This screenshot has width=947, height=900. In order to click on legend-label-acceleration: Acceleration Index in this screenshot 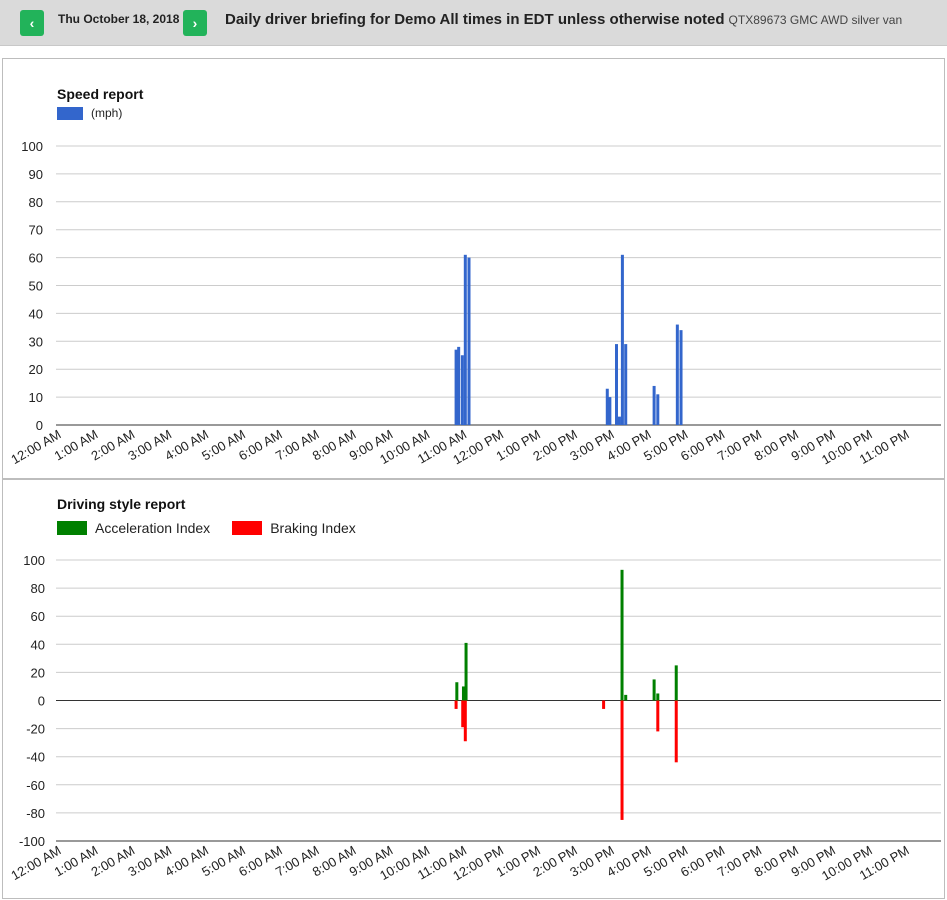, I will do `click(153, 528)`.